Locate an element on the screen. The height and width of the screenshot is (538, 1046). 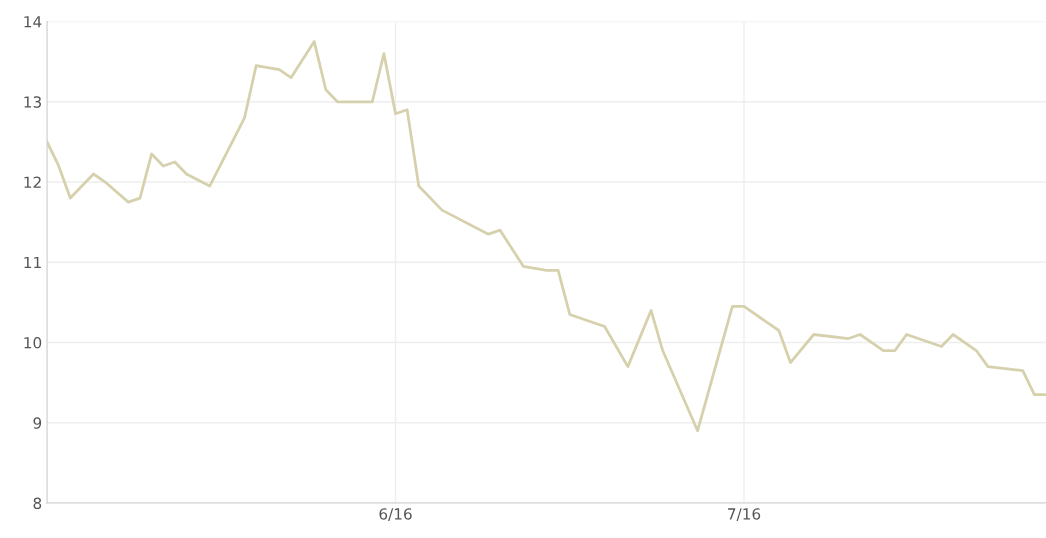
y-tick-label: 12 is located at coordinates (32, 182).